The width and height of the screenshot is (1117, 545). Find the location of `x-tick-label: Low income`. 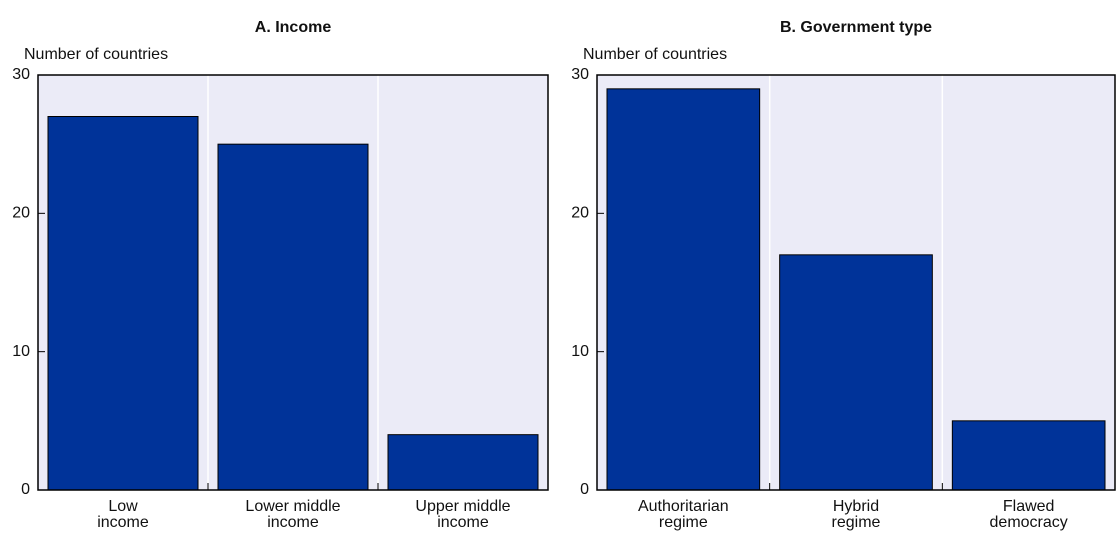

x-tick-label: Low income is located at coordinates (123, 514).